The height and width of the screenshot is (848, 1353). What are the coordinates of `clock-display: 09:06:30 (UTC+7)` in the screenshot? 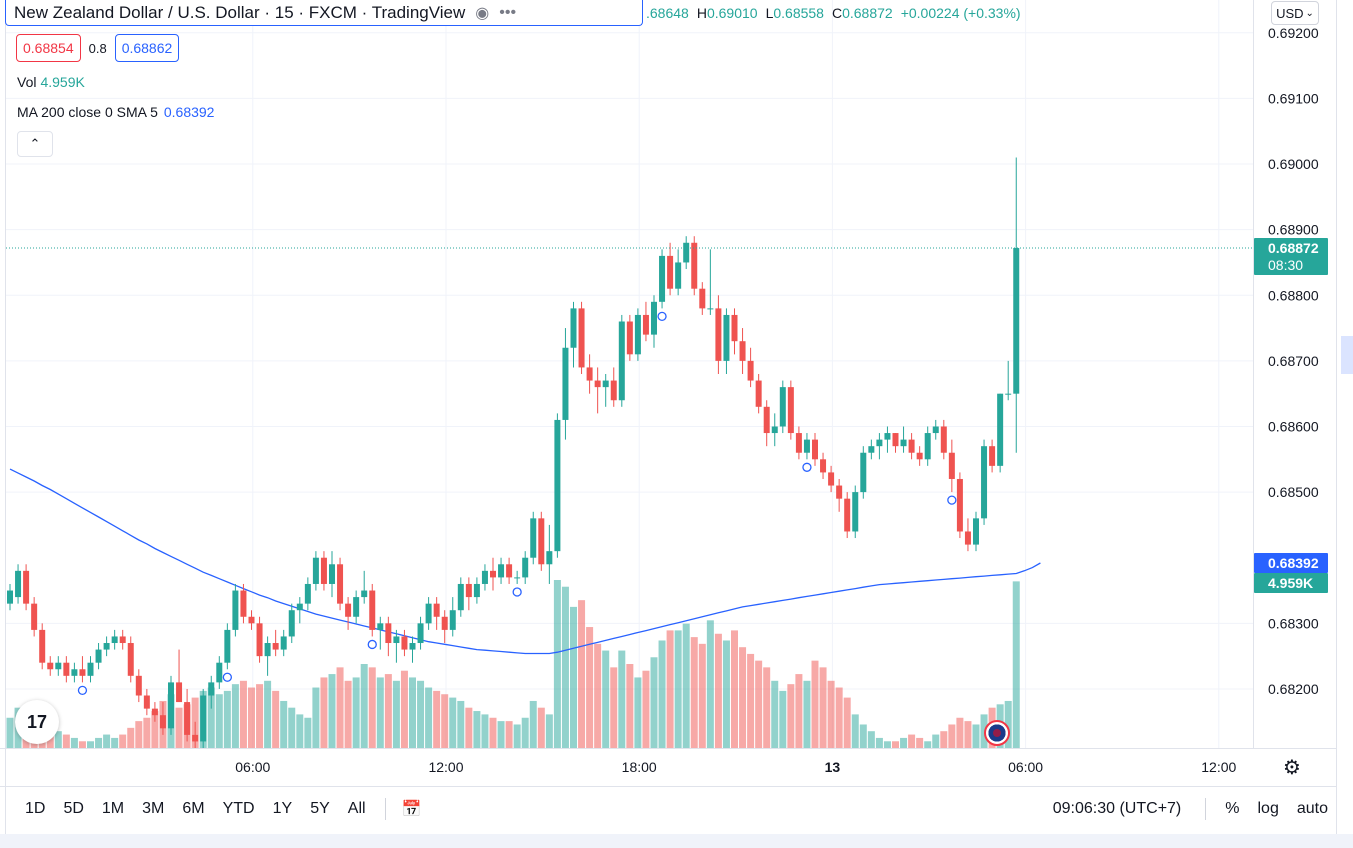 It's located at (1117, 808).